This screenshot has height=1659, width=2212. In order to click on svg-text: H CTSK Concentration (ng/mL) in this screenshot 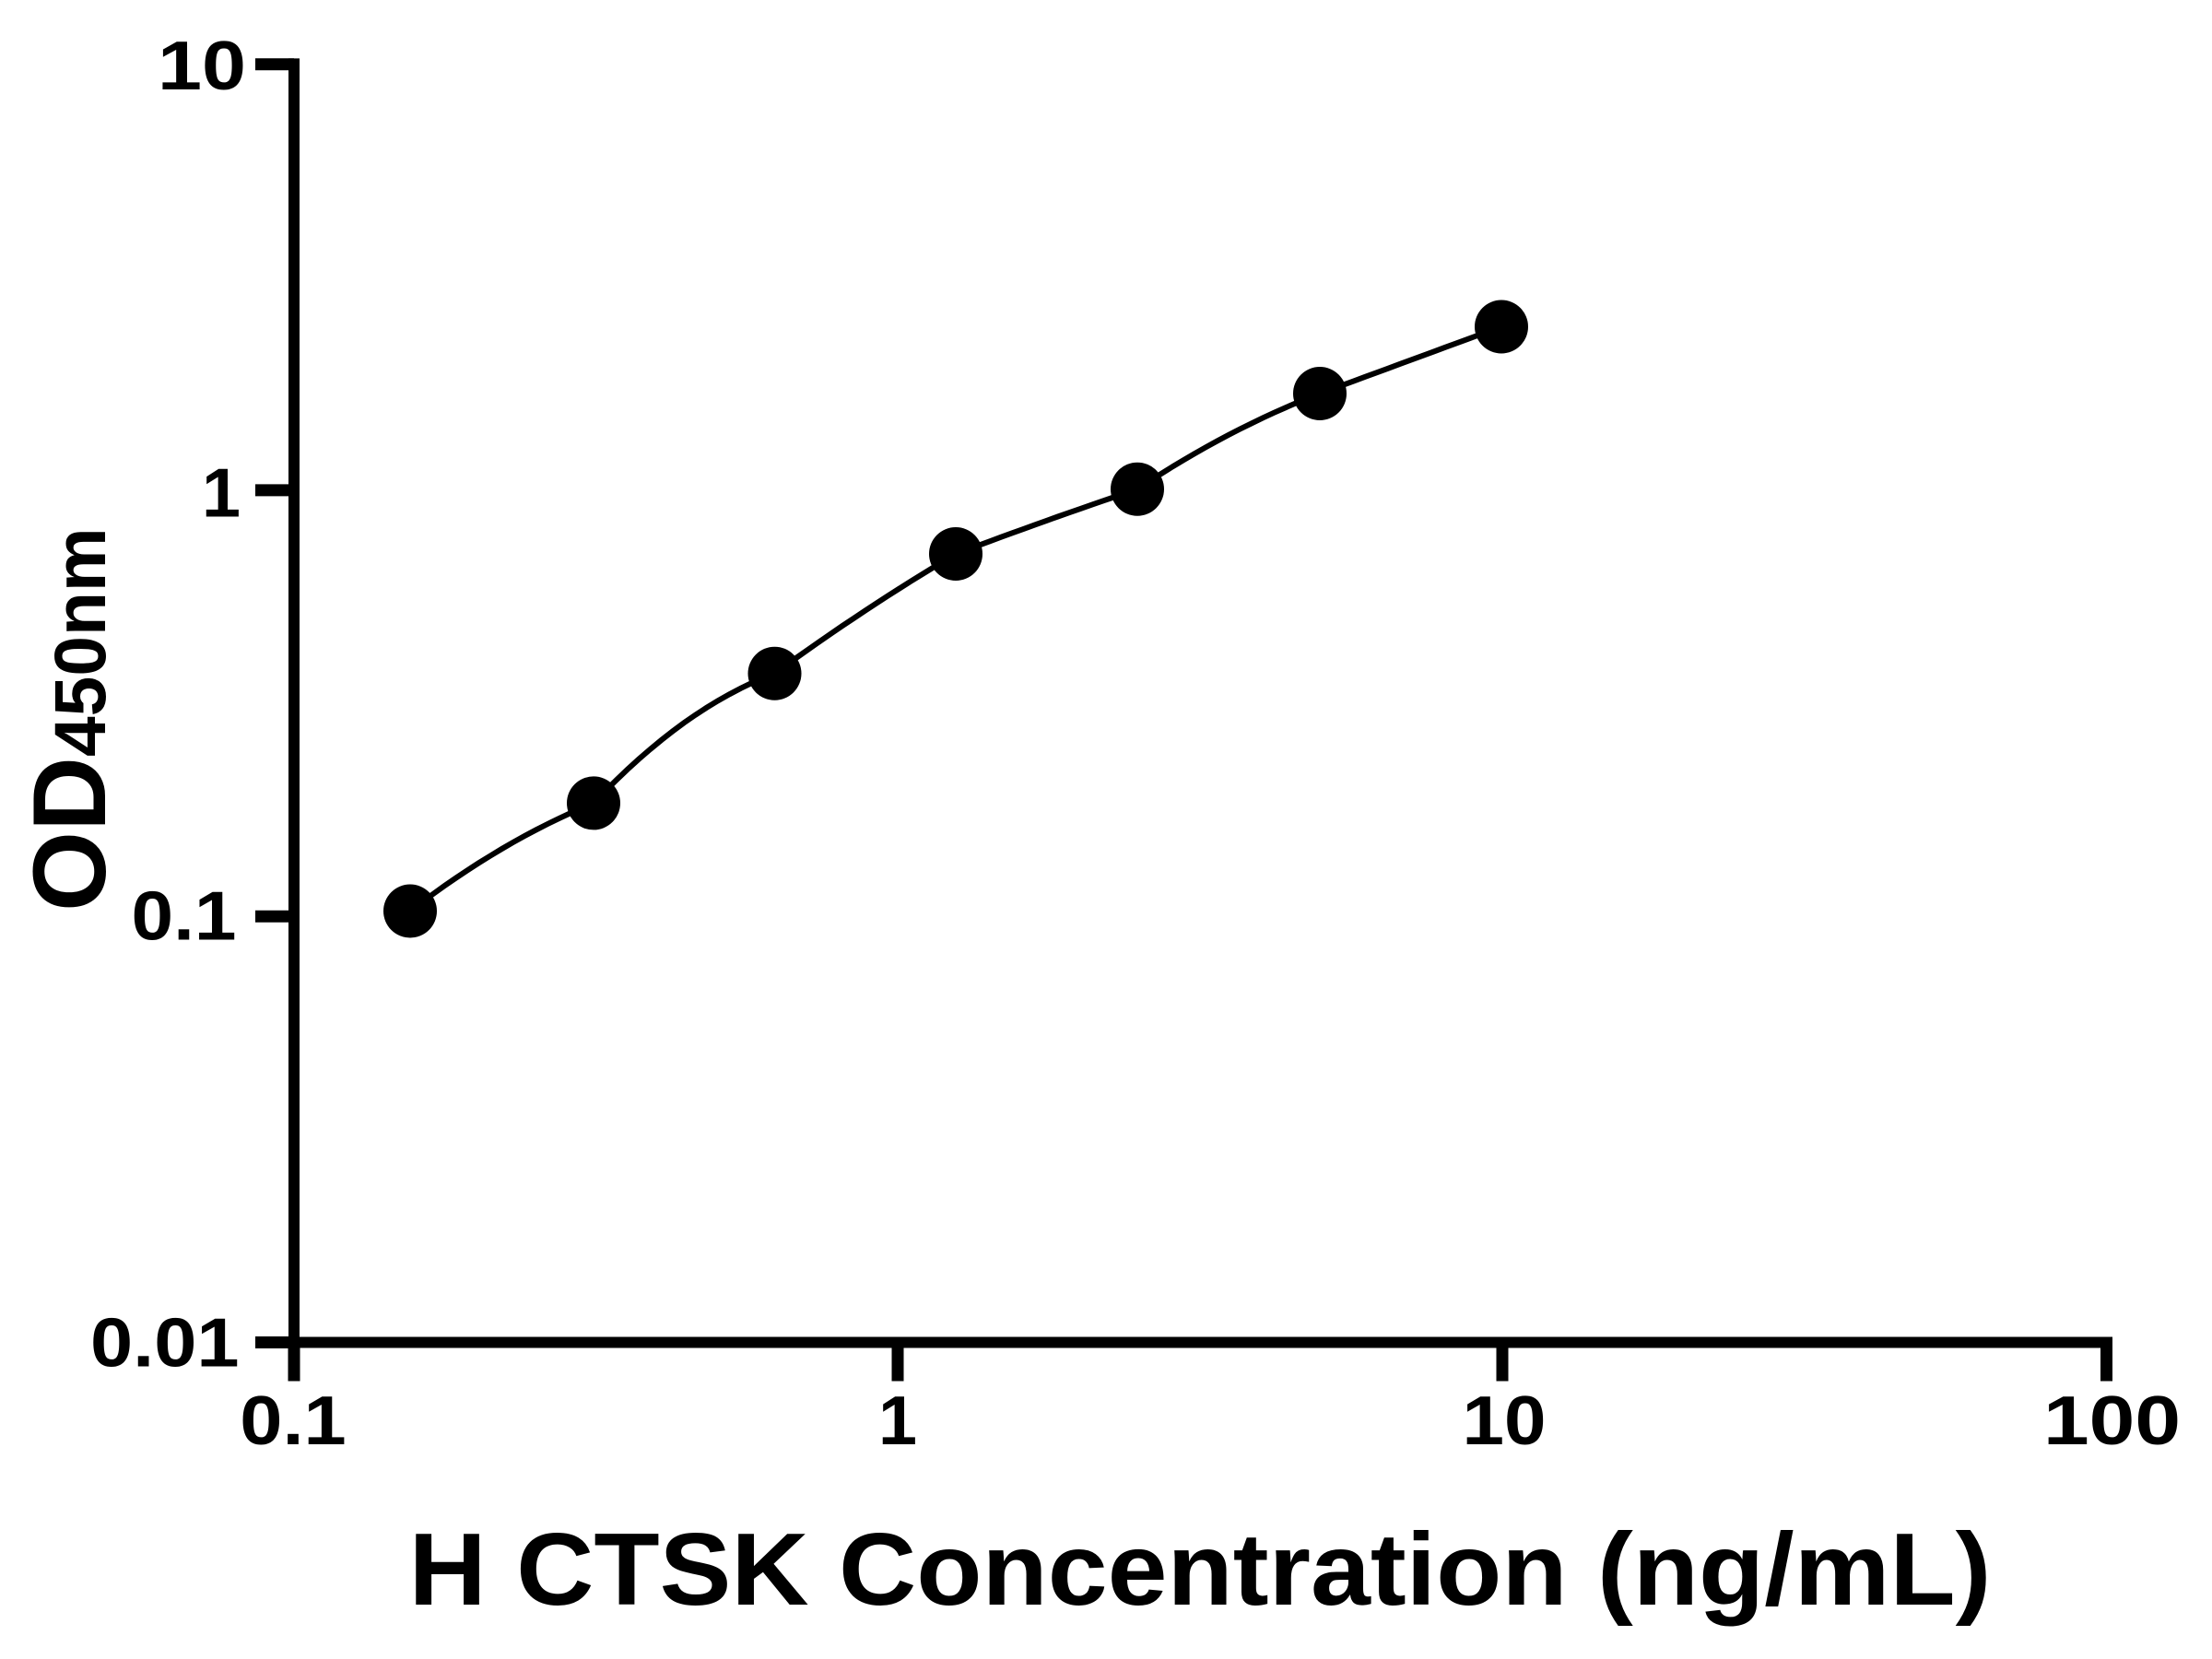, I will do `click(1200, 1569)`.